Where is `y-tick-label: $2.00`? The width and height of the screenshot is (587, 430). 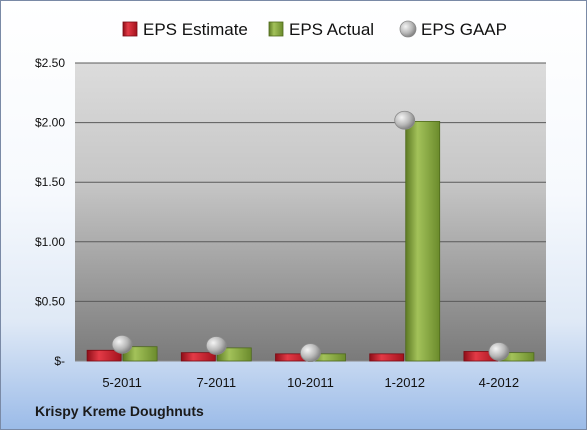 y-tick-label: $2.00 is located at coordinates (50, 123).